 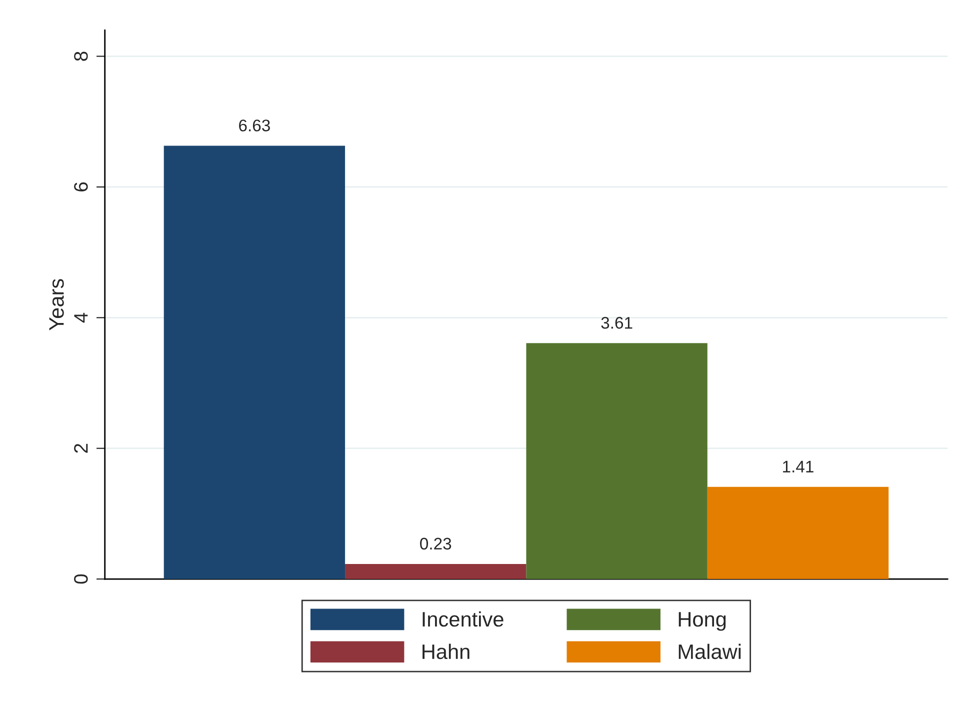 I want to click on data-label: 1.41, so click(x=798, y=466).